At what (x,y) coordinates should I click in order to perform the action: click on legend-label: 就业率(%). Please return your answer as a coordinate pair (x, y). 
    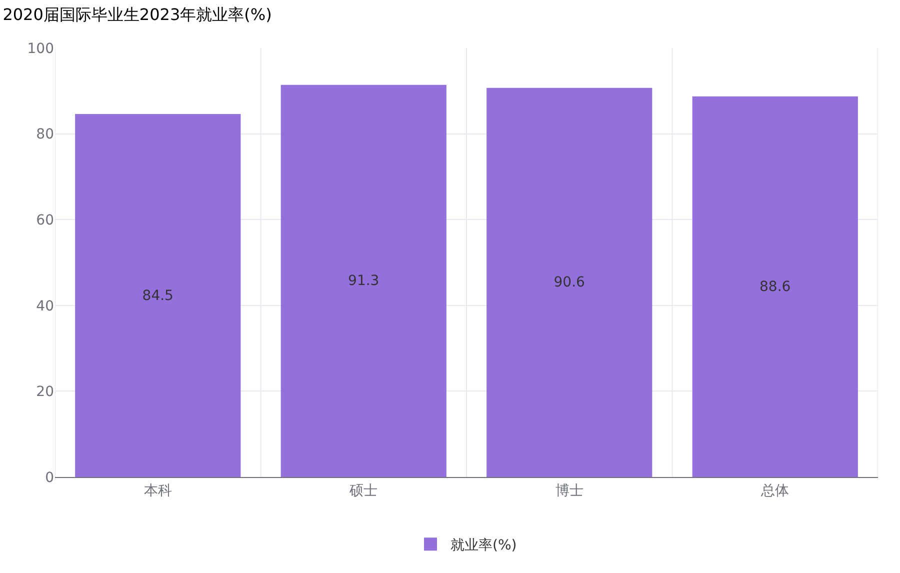
    Looking at the image, I should click on (483, 546).